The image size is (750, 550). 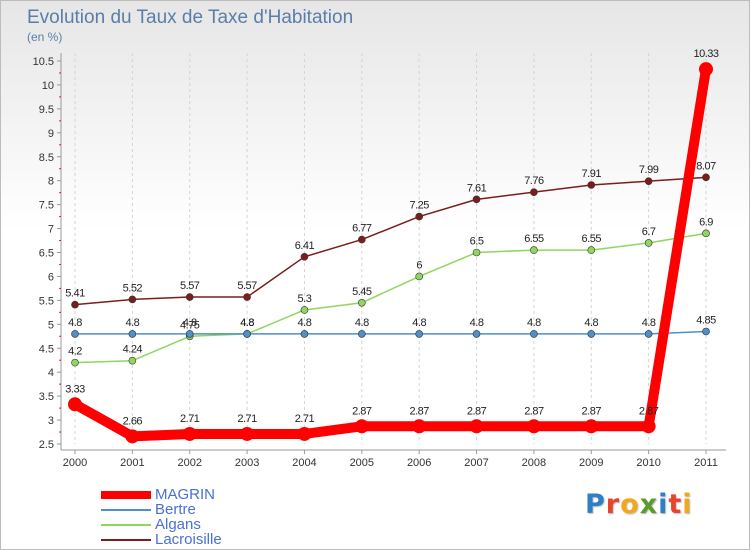 What do you see at coordinates (46, 301) in the screenshot?
I see `y-tick-label: 5.5` at bounding box center [46, 301].